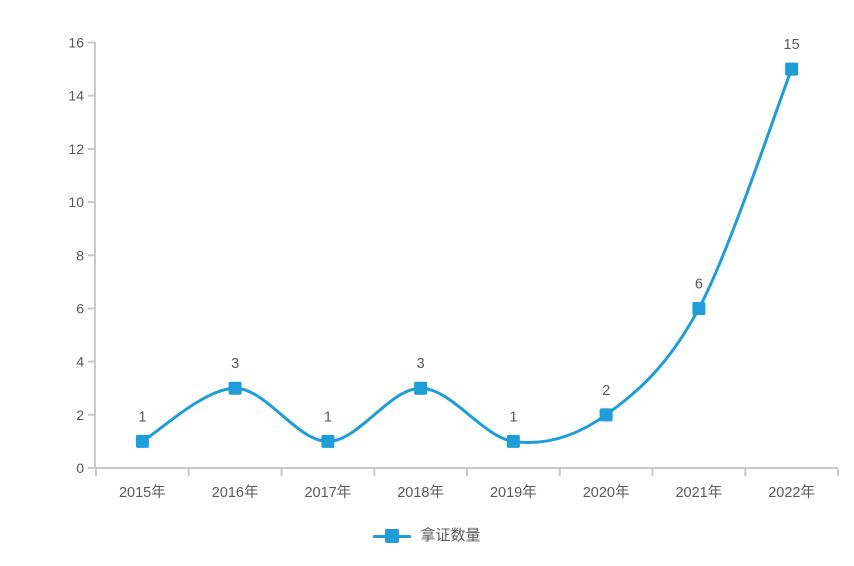 This screenshot has width=854, height=566. Describe the element at coordinates (513, 492) in the screenshot. I see `x-tick-label: 2019年` at that location.